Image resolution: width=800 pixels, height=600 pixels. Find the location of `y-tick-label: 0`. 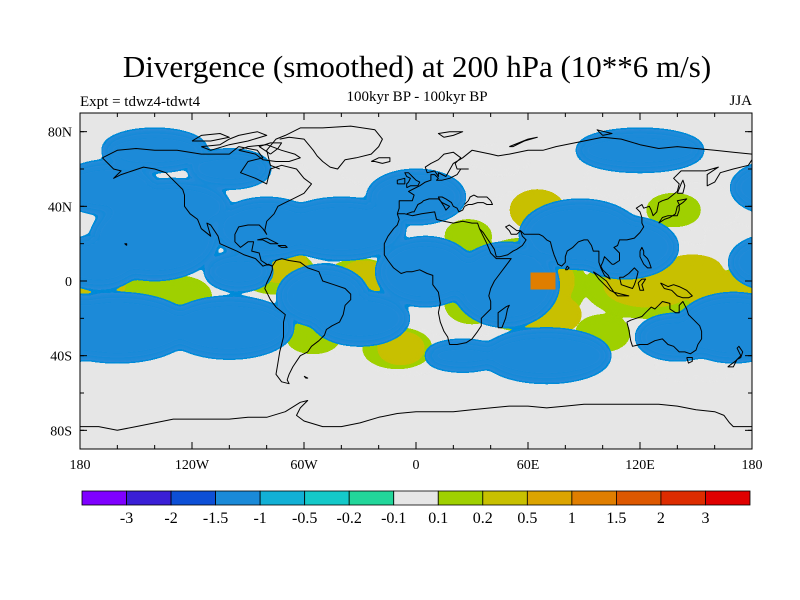

y-tick-label: 0 is located at coordinates (68, 282).